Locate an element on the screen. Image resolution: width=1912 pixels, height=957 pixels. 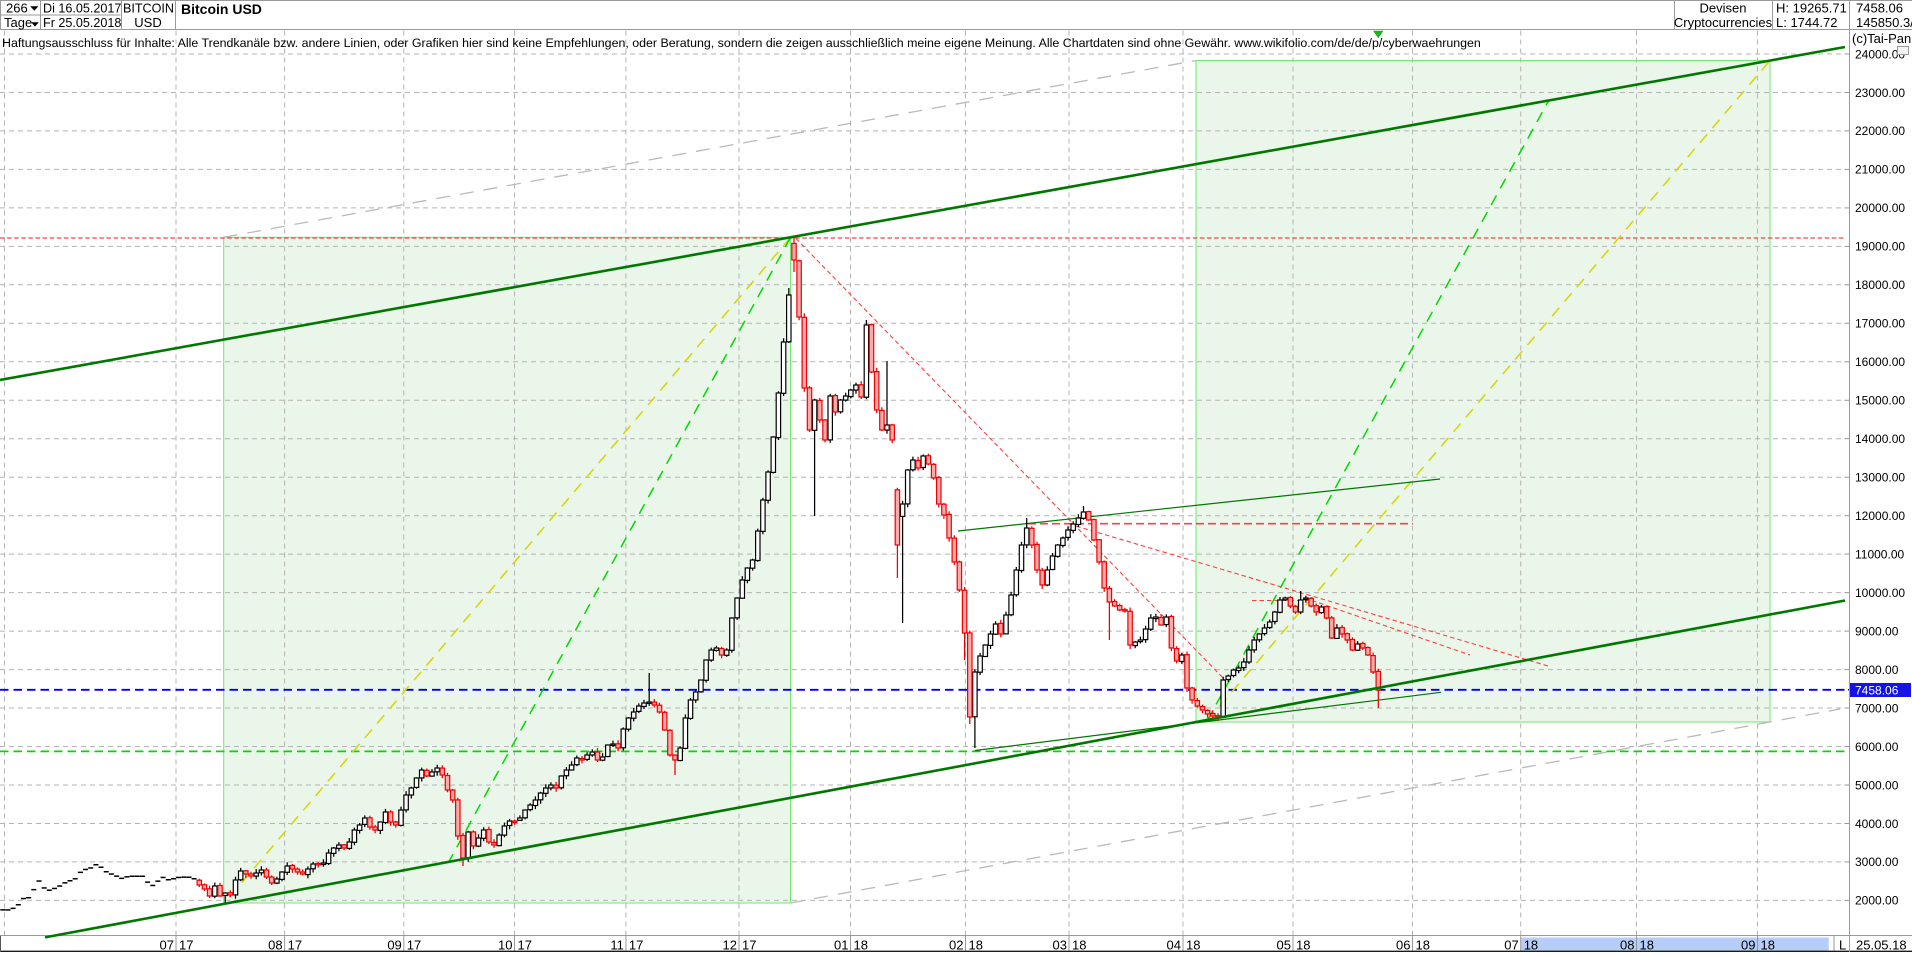
svg-text: 11000.00 is located at coordinates (1879, 554).